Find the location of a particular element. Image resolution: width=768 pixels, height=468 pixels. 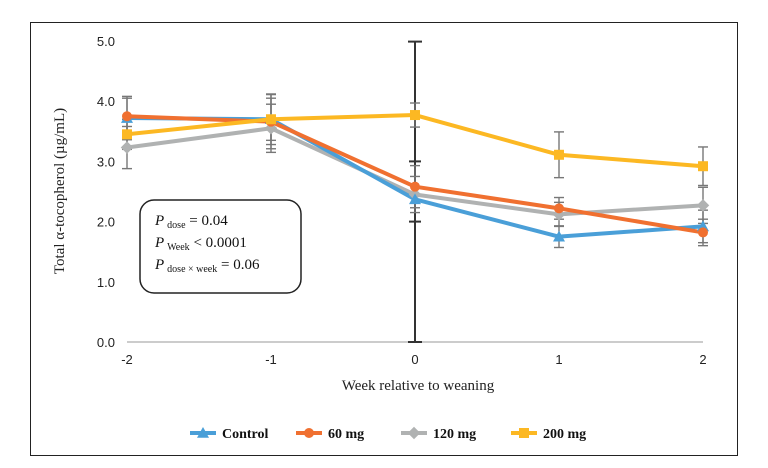

legend-item-120-mg: 120 mg is located at coordinates (438, 434).